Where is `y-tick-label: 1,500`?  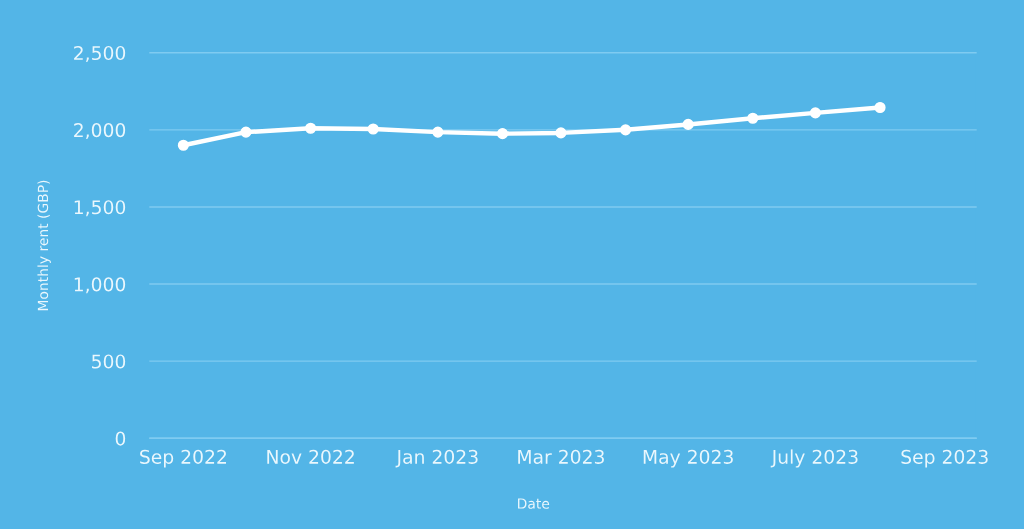 y-tick-label: 1,500 is located at coordinates (100, 208).